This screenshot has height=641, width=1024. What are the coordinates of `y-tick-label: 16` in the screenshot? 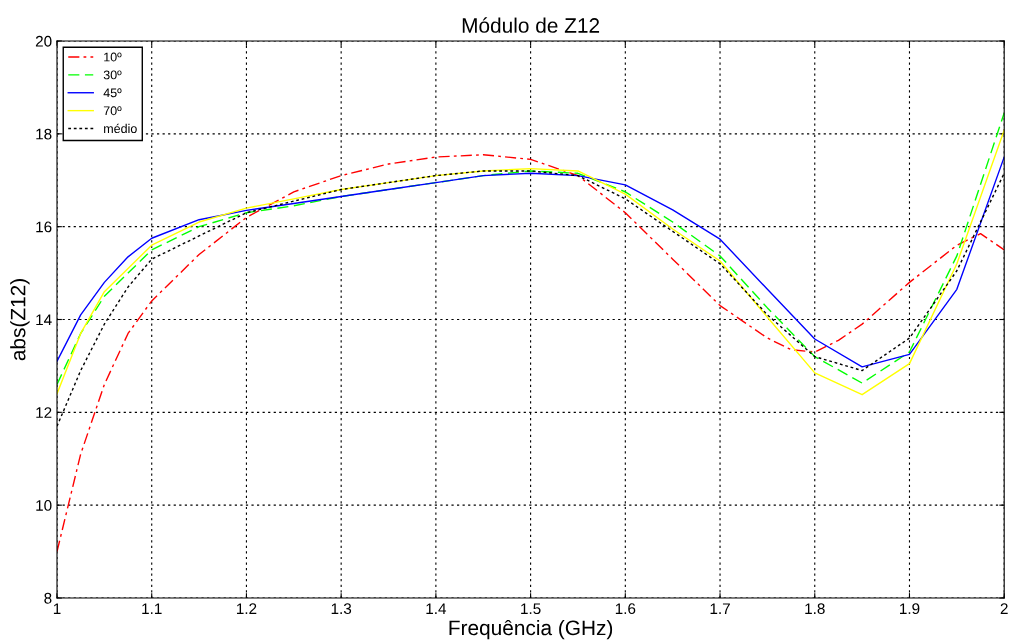 It's located at (44, 227).